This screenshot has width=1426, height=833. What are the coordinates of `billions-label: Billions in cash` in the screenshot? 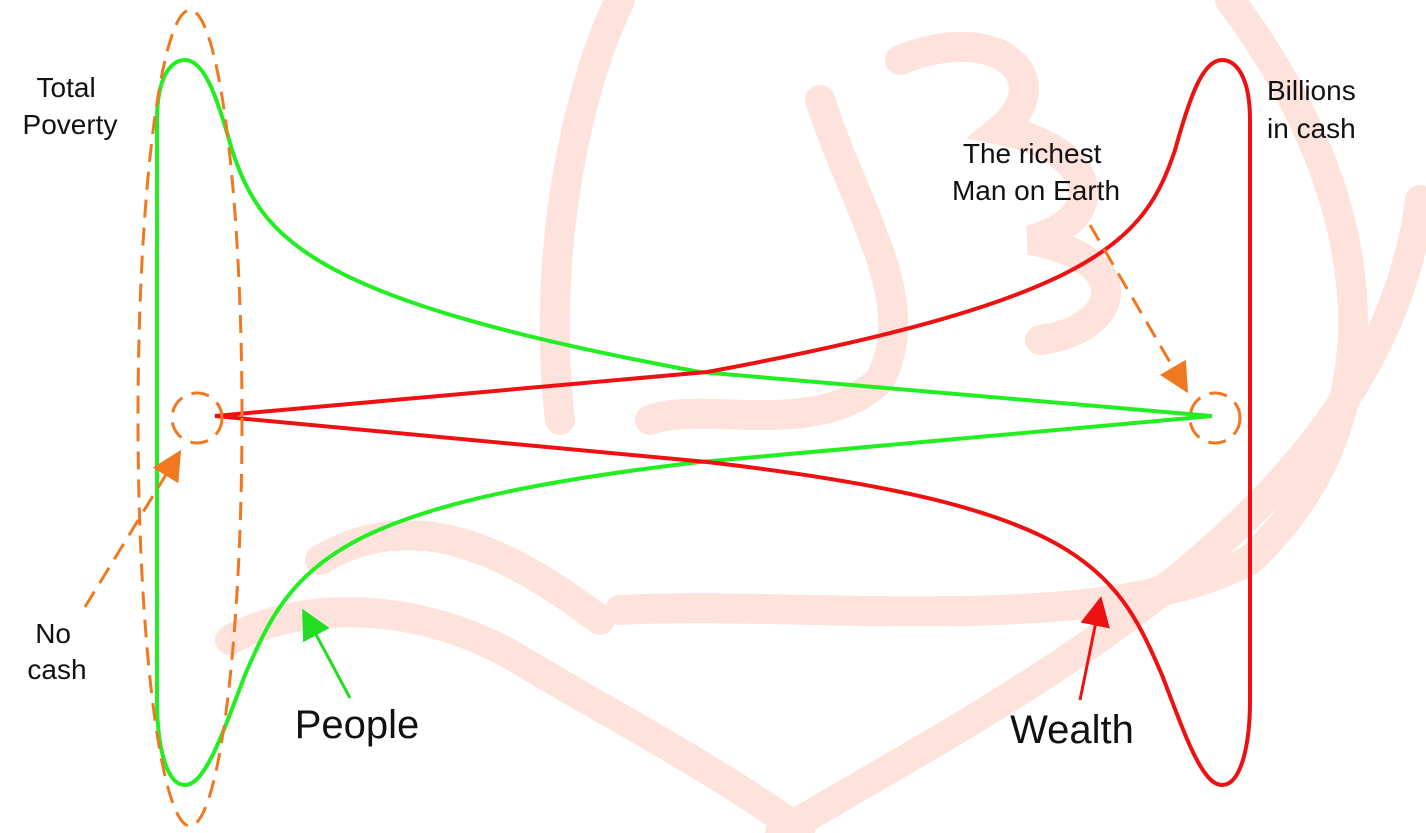 It's located at (1315, 109).